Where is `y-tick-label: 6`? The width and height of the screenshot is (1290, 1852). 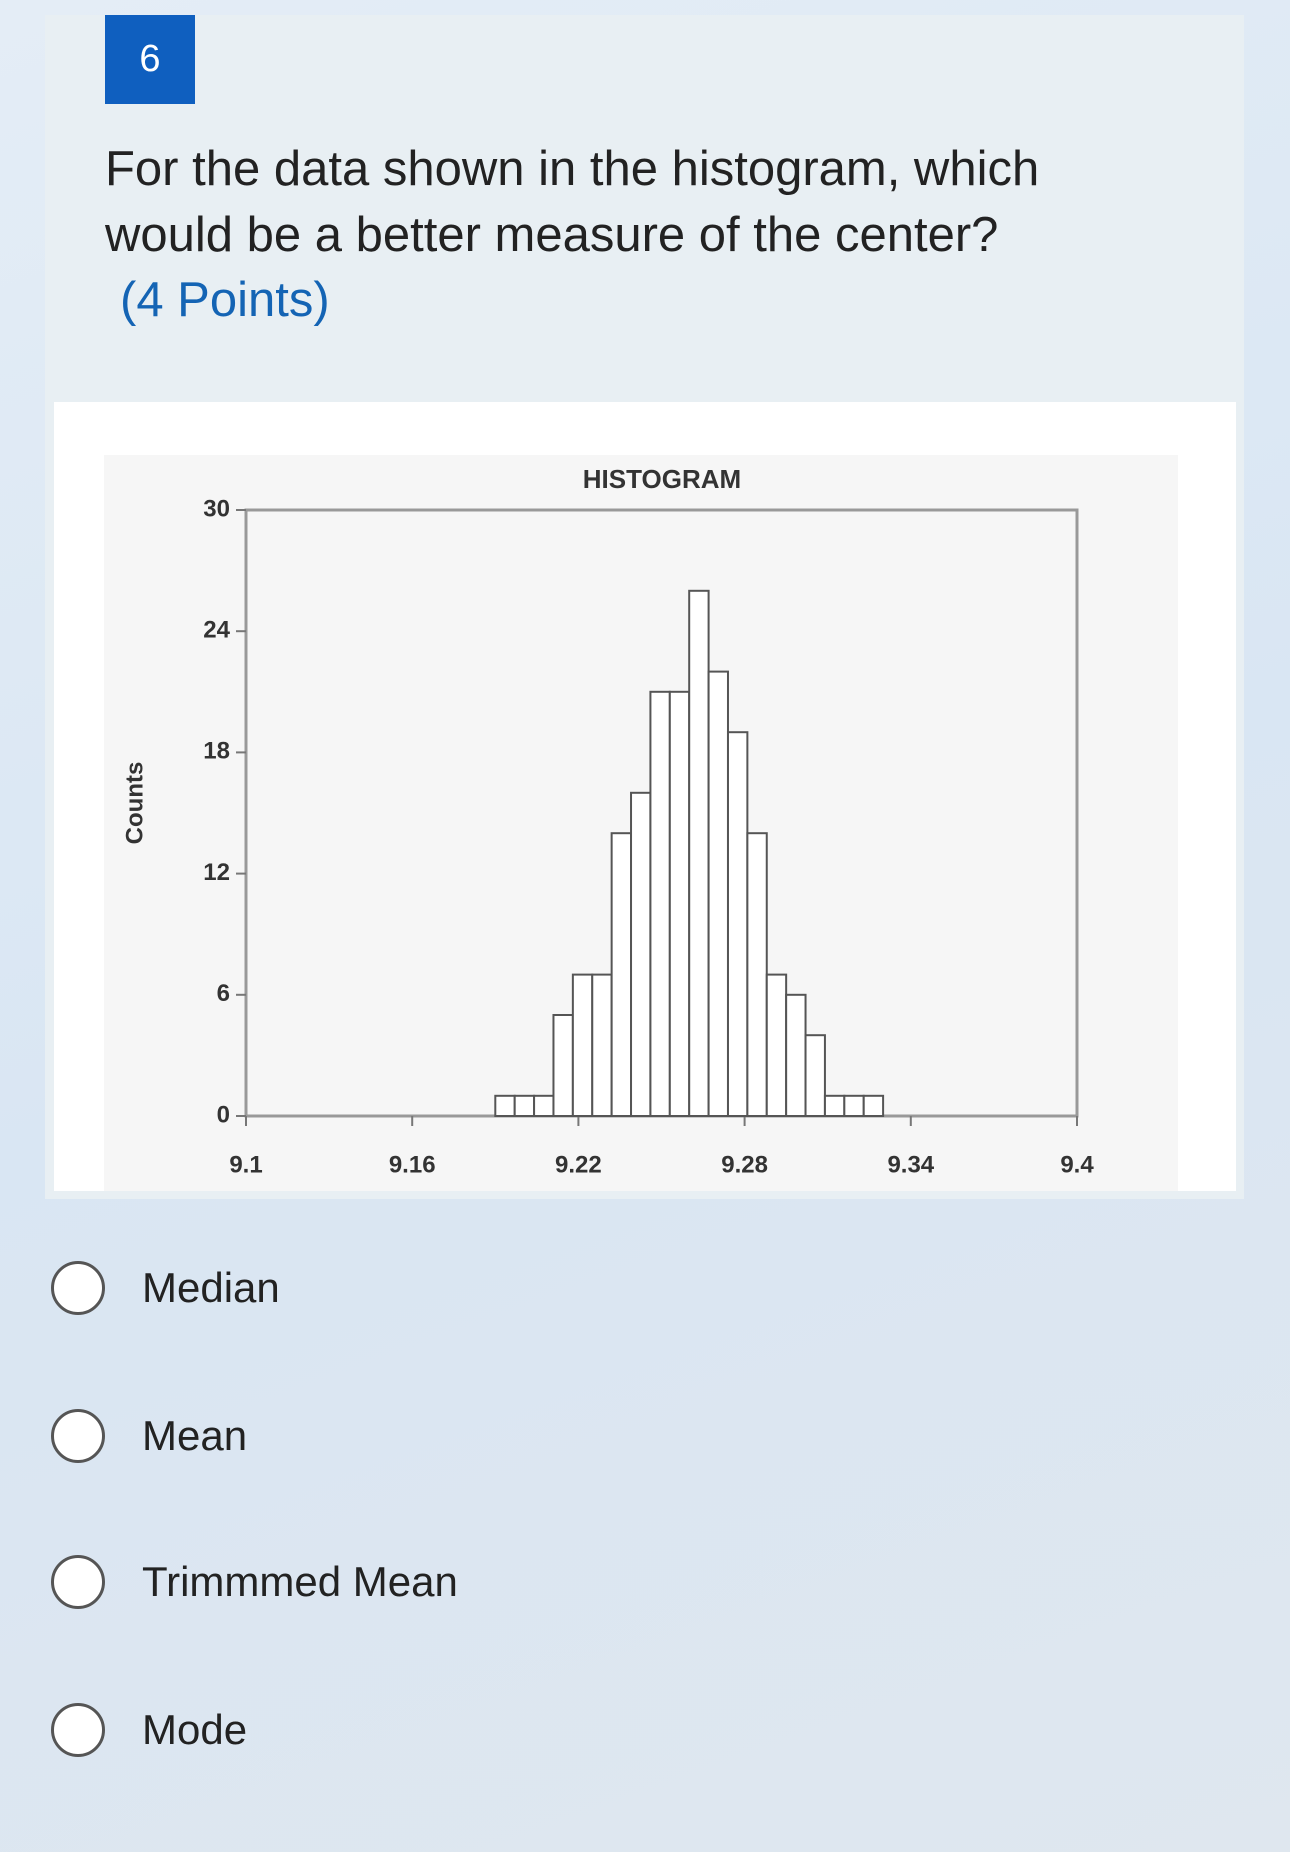 y-tick-label: 6 is located at coordinates (223, 993).